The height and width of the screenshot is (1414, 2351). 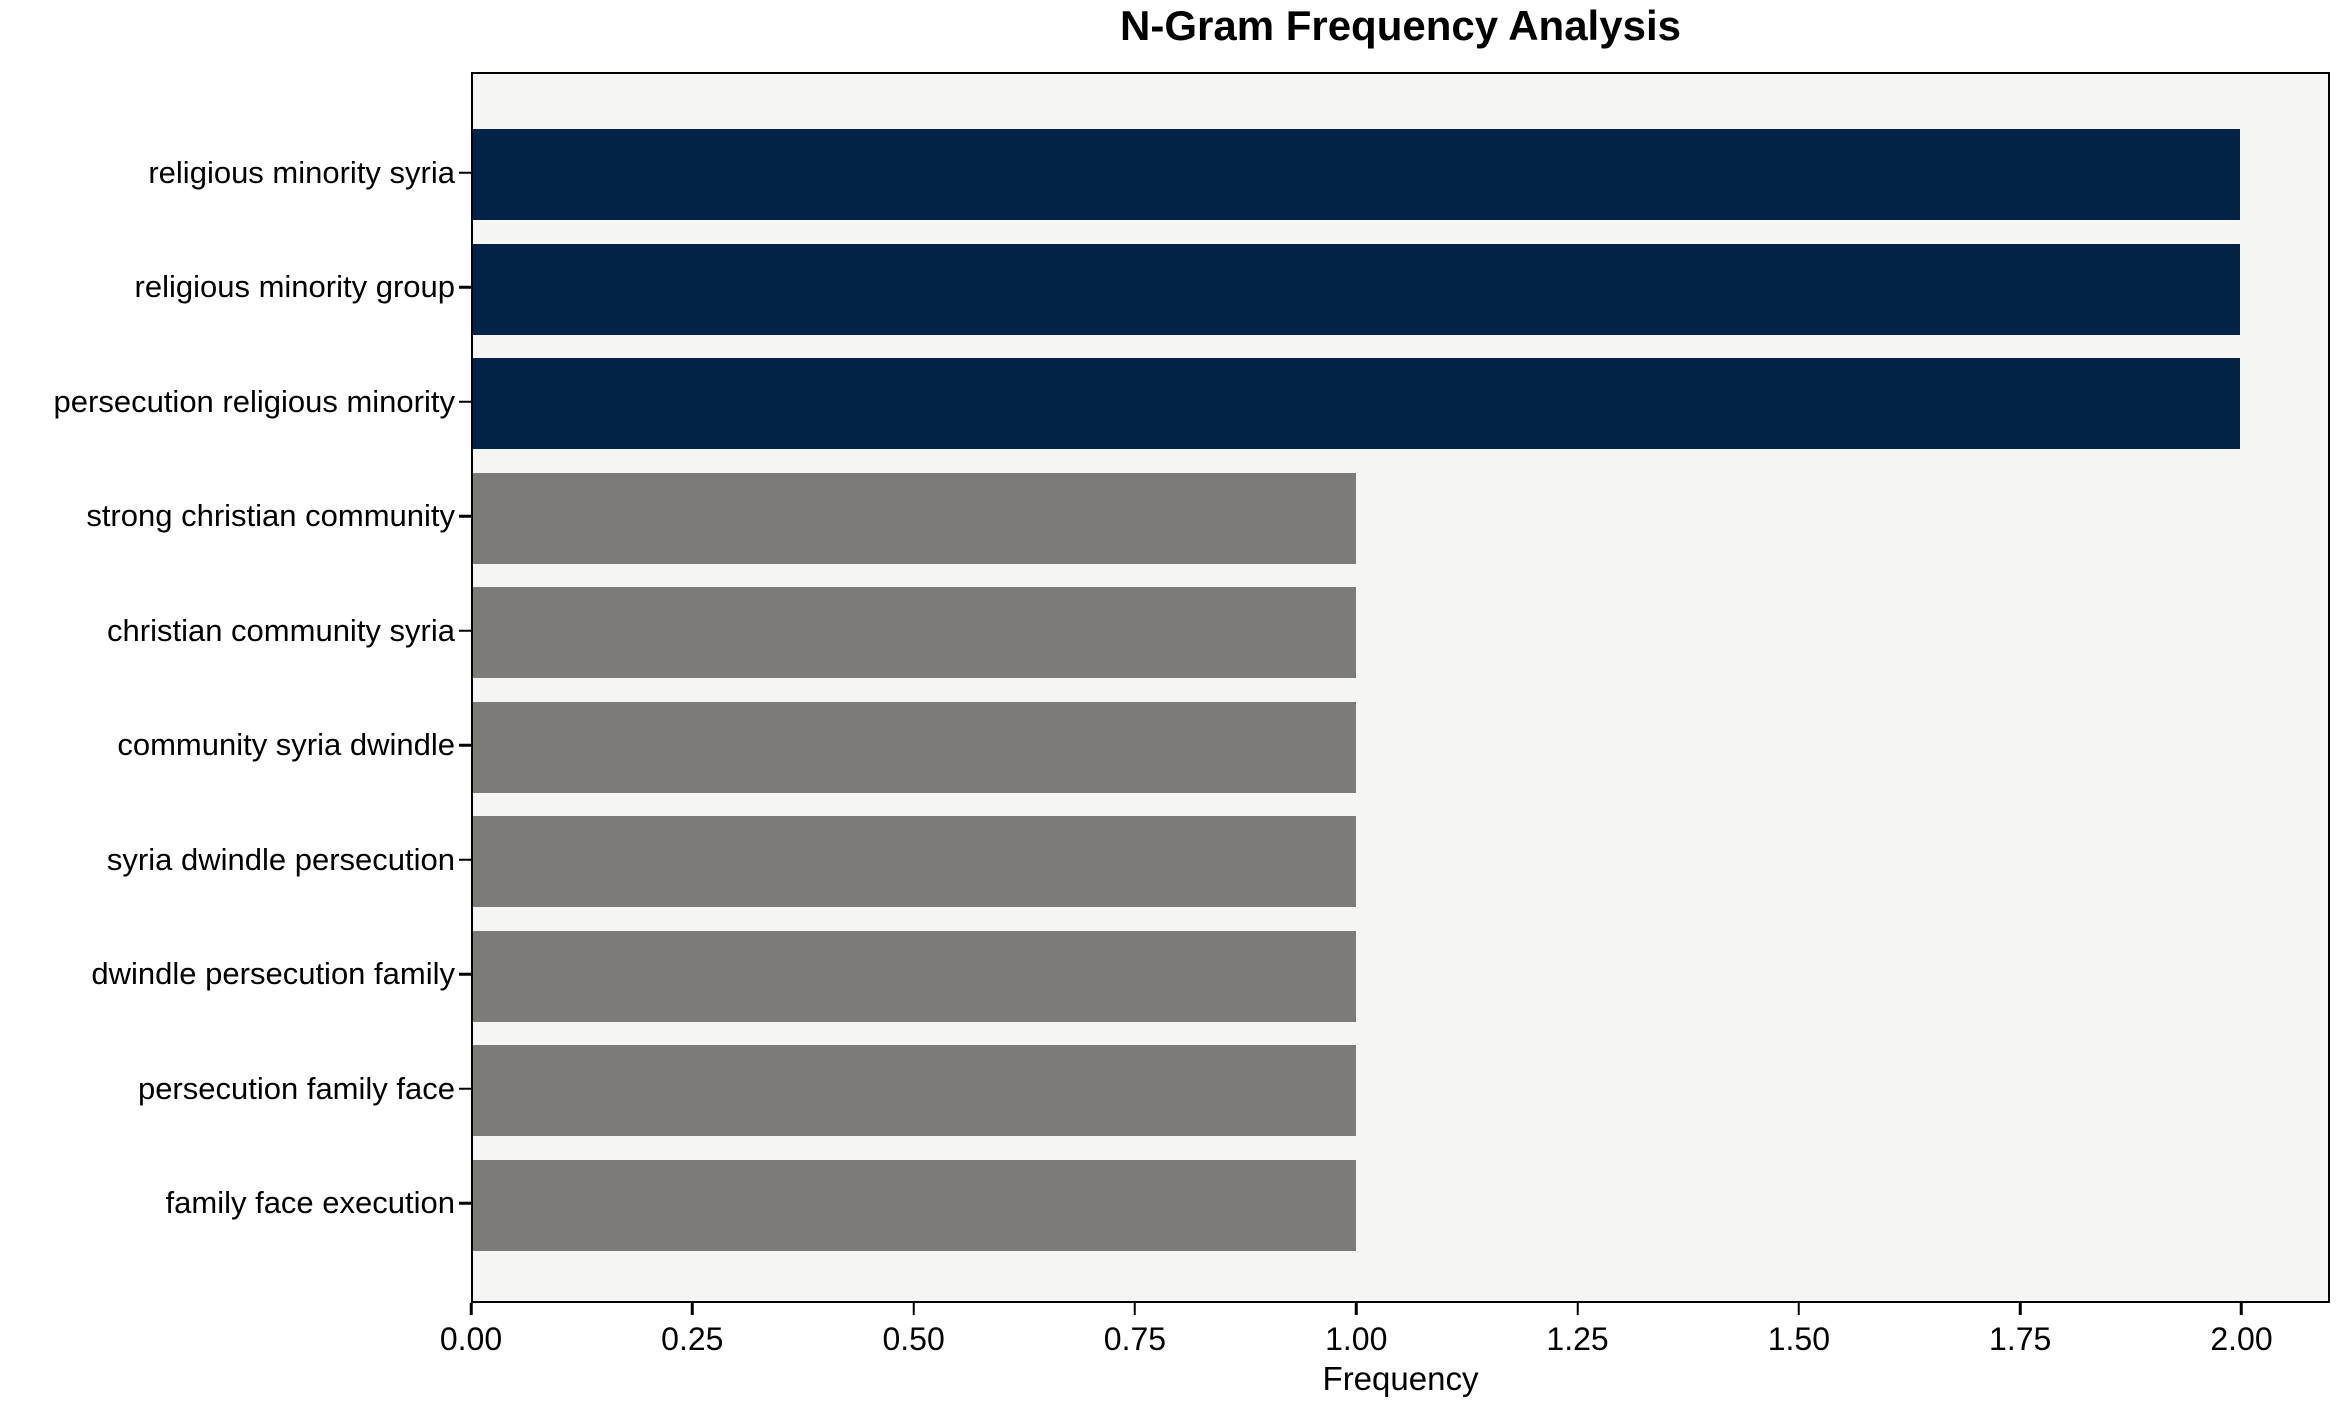 I want to click on x-tick-label: 0.00, so click(x=471, y=1339).